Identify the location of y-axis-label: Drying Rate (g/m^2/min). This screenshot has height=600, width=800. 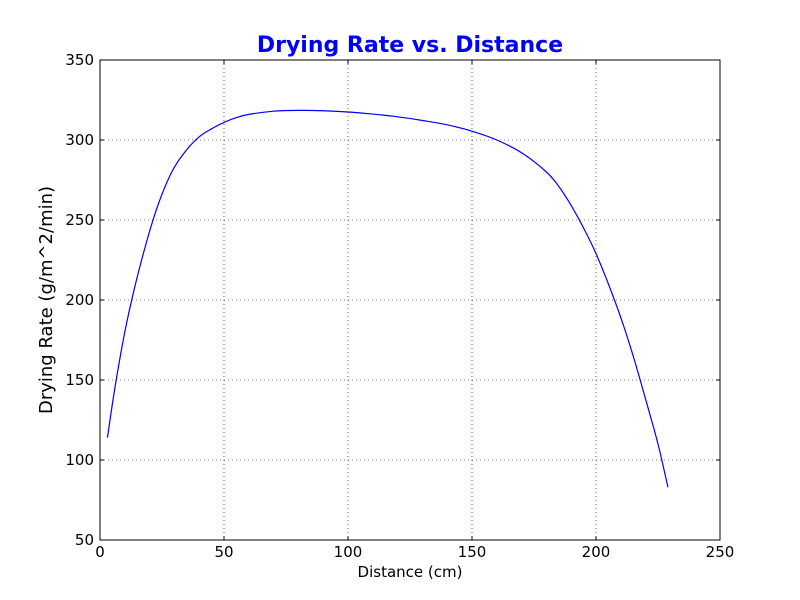
(46, 300).